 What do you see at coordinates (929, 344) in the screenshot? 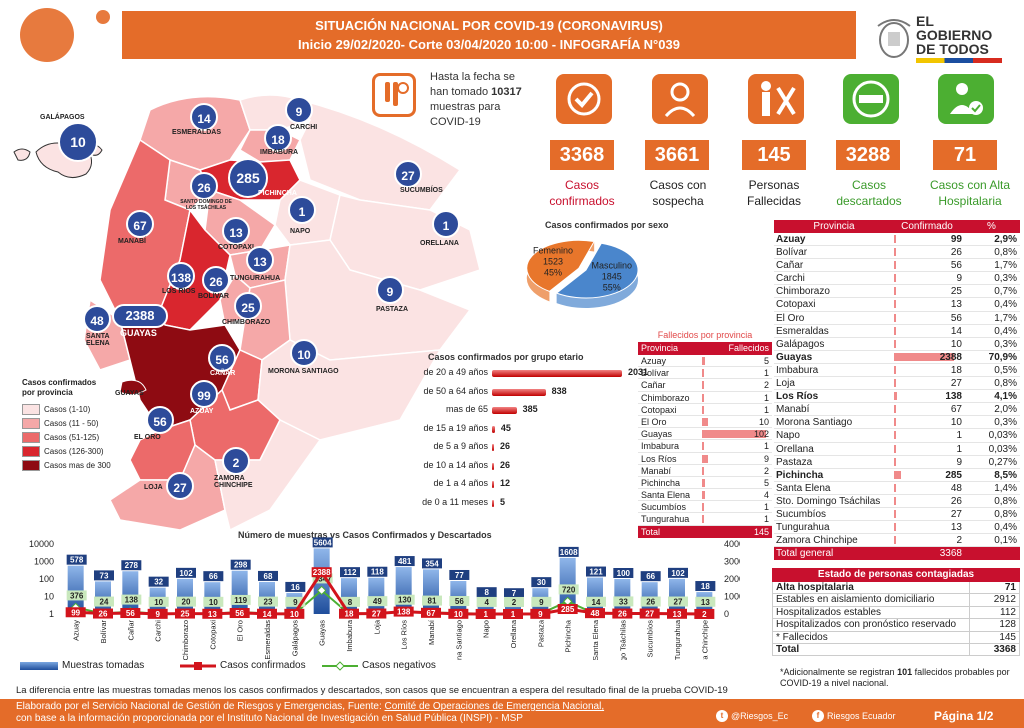
I see `province-confirmed-cell: 10` at bounding box center [929, 344].